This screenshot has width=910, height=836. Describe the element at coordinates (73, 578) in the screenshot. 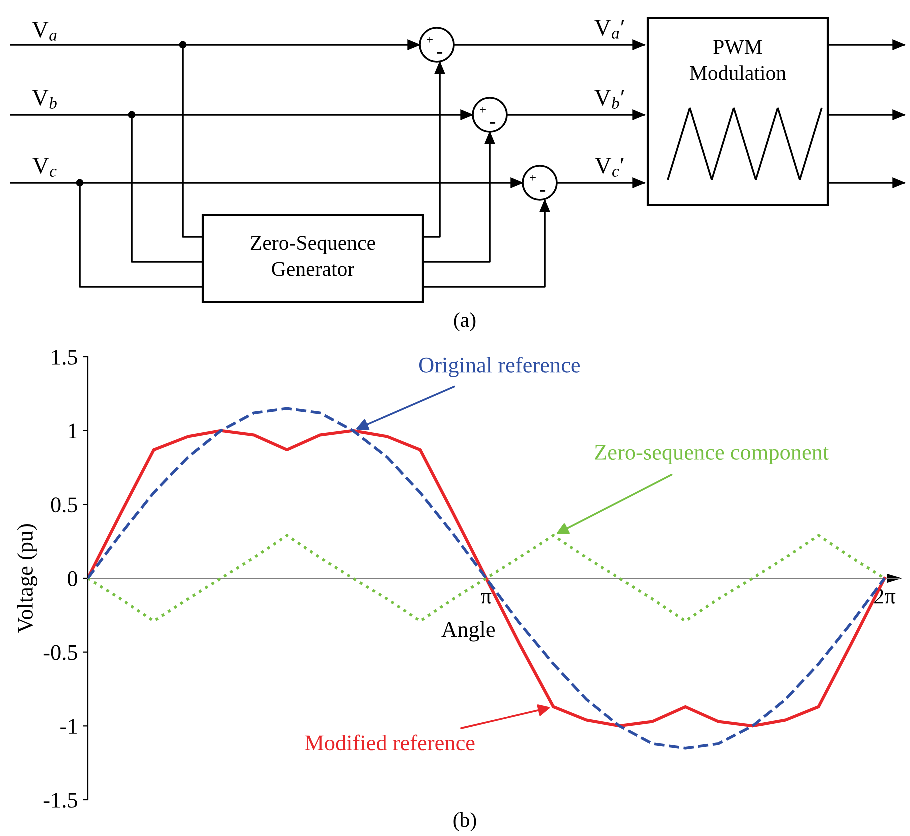

I see `y-tick-label: 0` at that location.